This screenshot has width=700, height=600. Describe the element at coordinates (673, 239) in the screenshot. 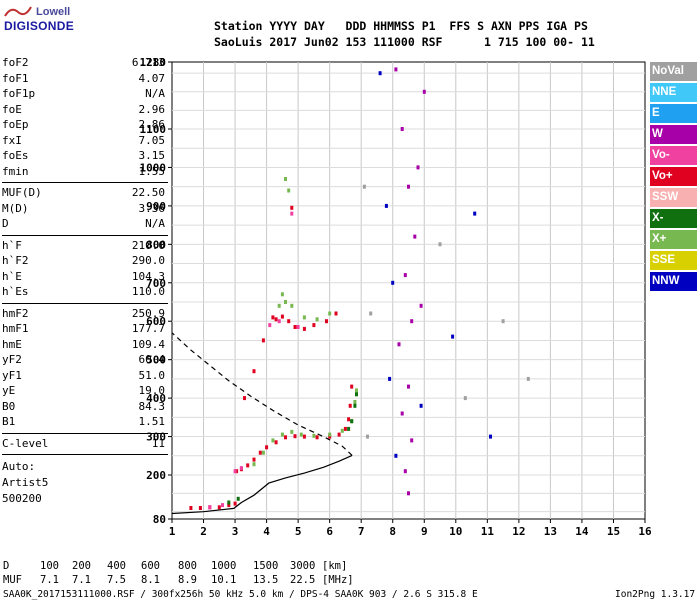

I see `legend-item: X+` at that location.